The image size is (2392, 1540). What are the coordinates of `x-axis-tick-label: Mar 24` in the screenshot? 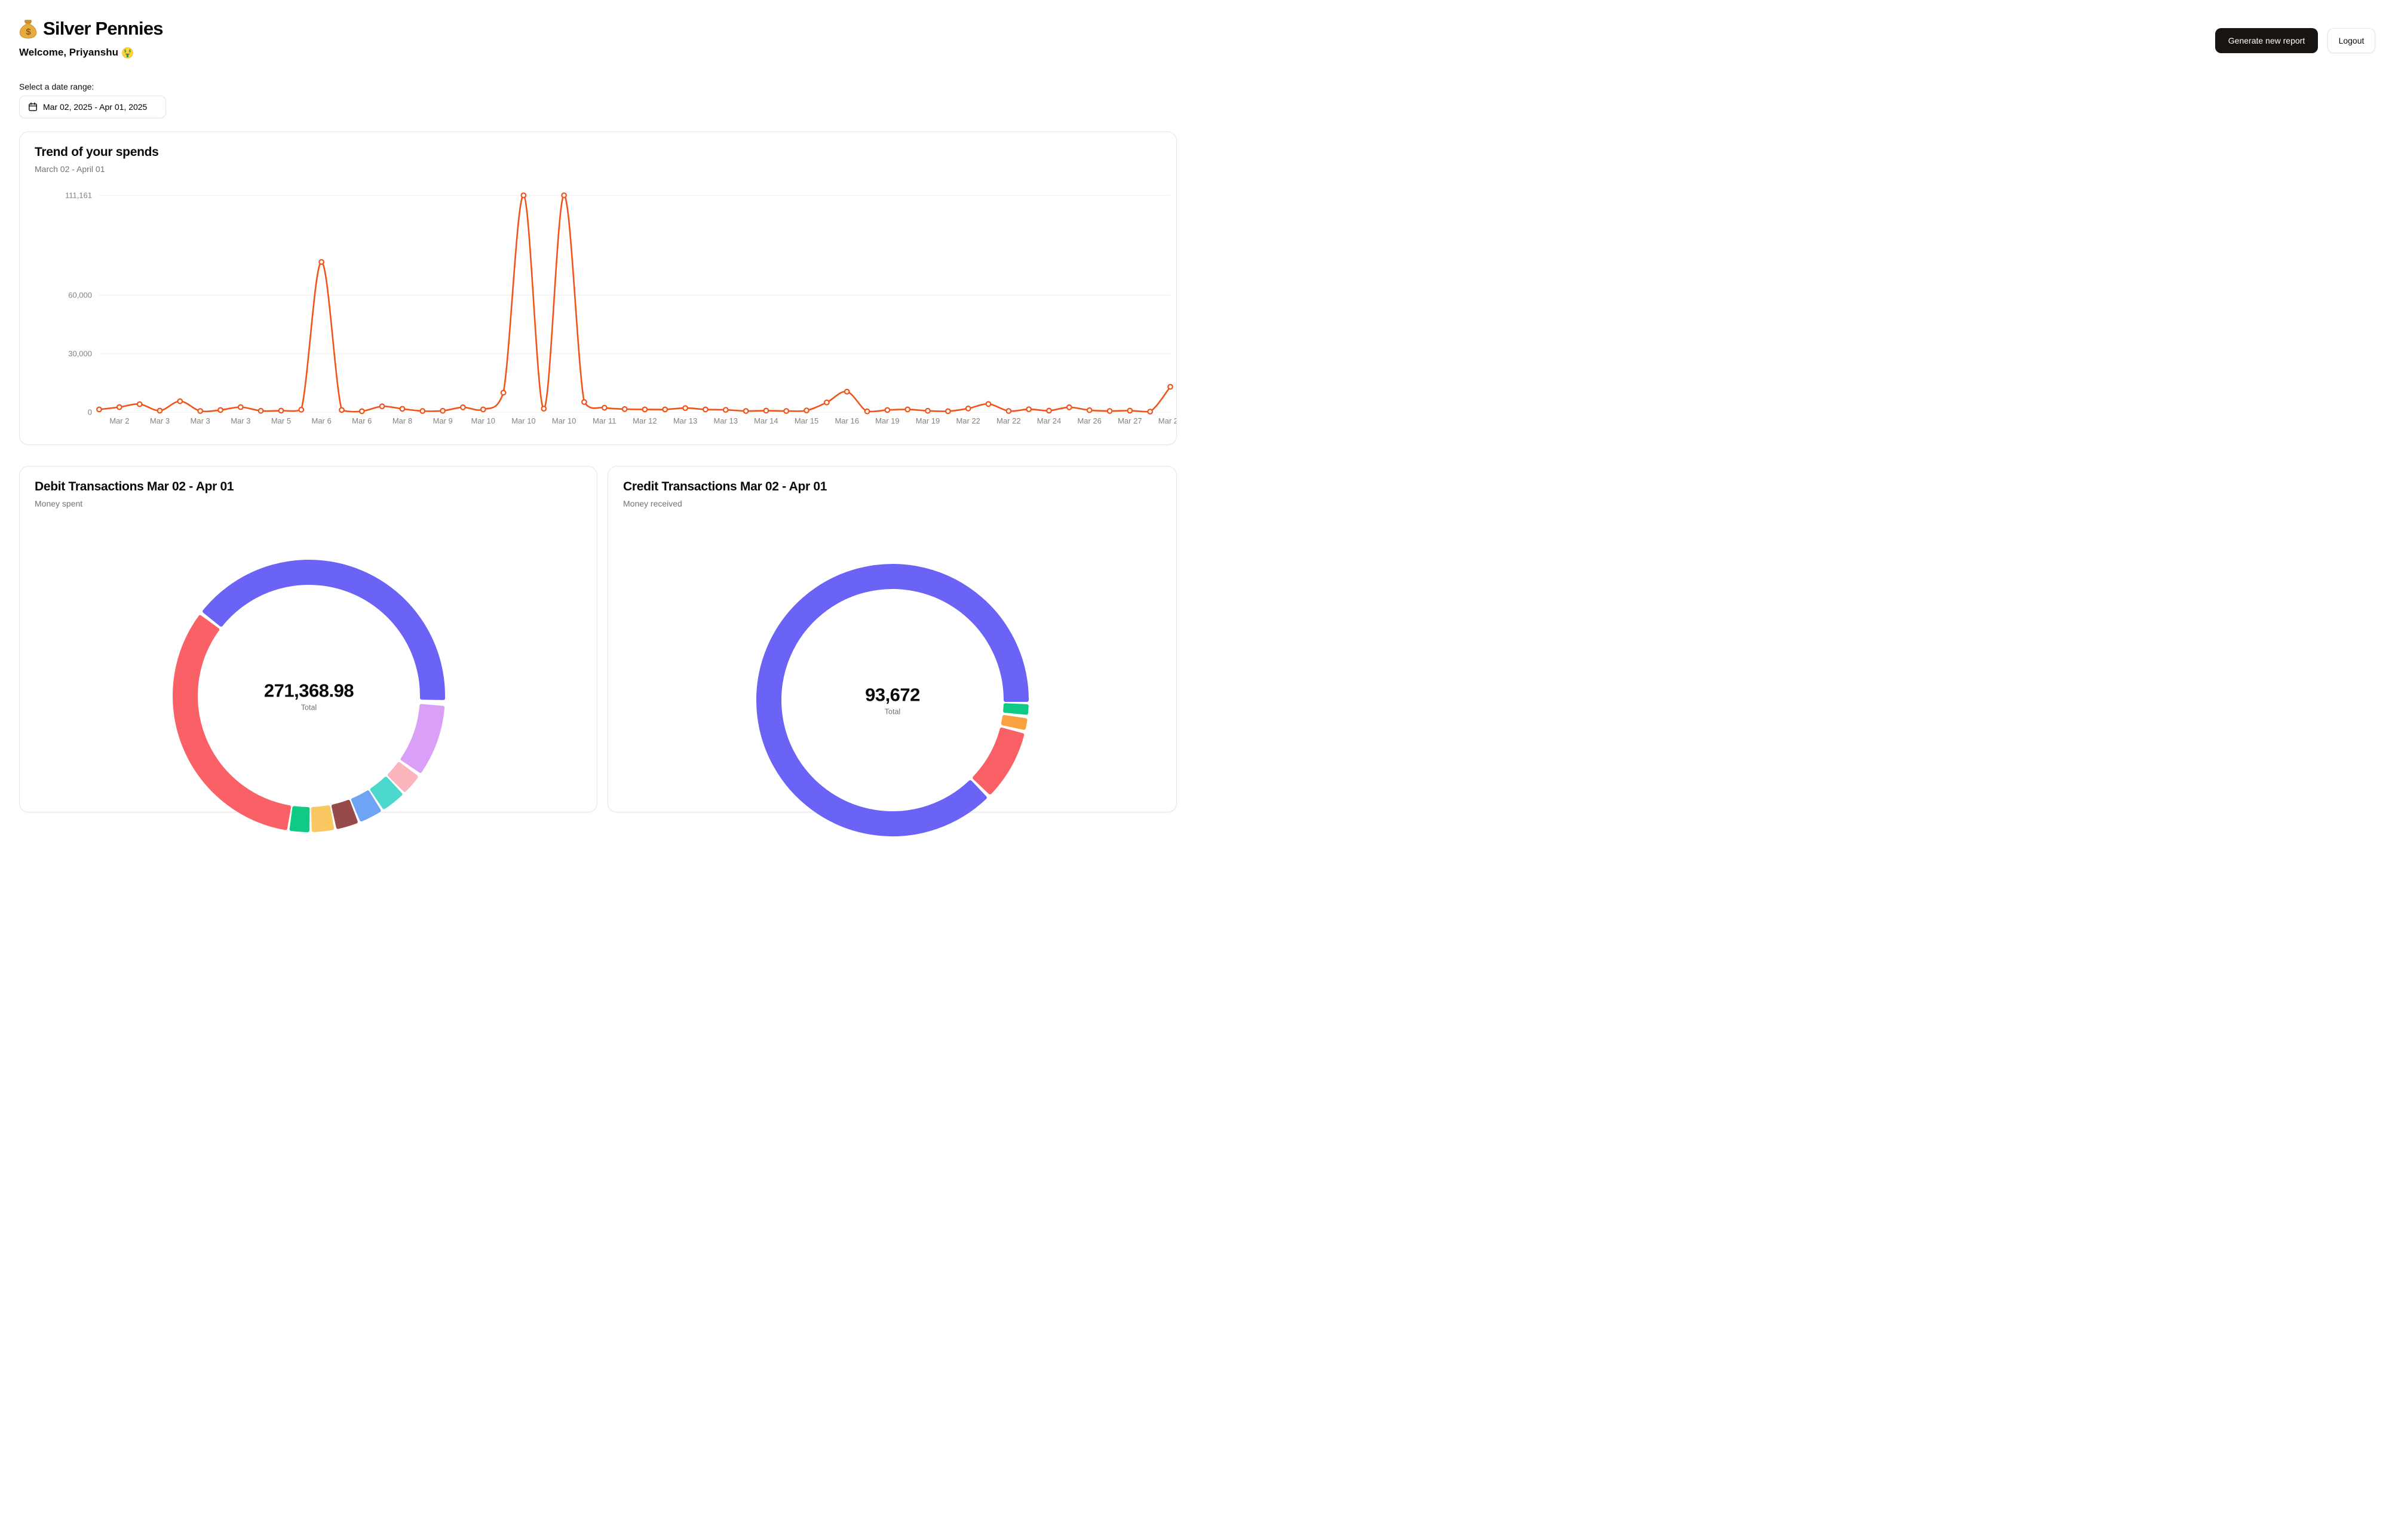 It's located at (1049, 420).